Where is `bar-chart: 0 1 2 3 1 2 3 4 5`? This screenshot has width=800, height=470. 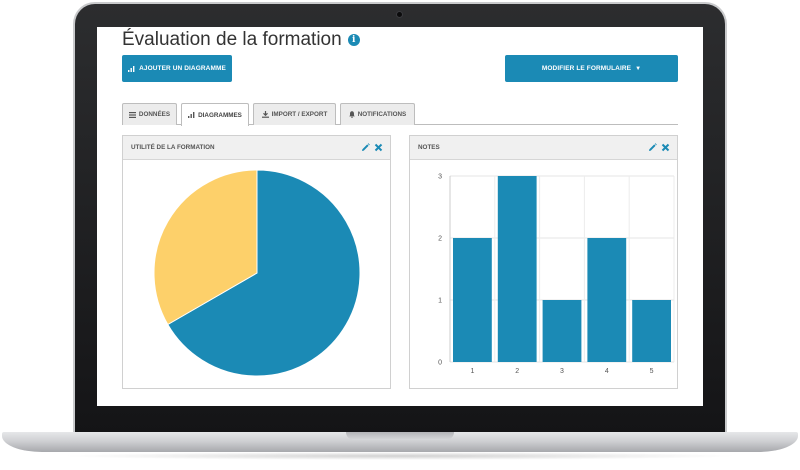
bar-chart: 0 1 2 3 1 2 3 4 5 is located at coordinates (556, 274).